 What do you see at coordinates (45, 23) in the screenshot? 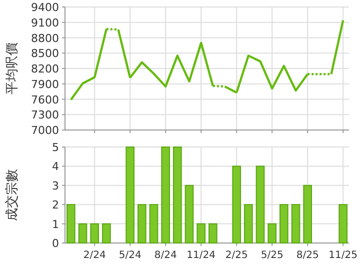
I see `y-tick-label: 9100` at bounding box center [45, 23].